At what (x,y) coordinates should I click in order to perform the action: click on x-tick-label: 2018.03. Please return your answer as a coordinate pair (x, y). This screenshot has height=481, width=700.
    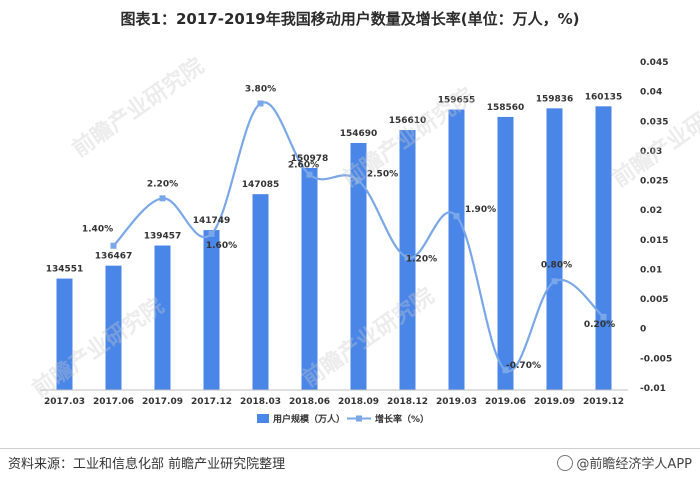
    Looking at the image, I should click on (260, 402).